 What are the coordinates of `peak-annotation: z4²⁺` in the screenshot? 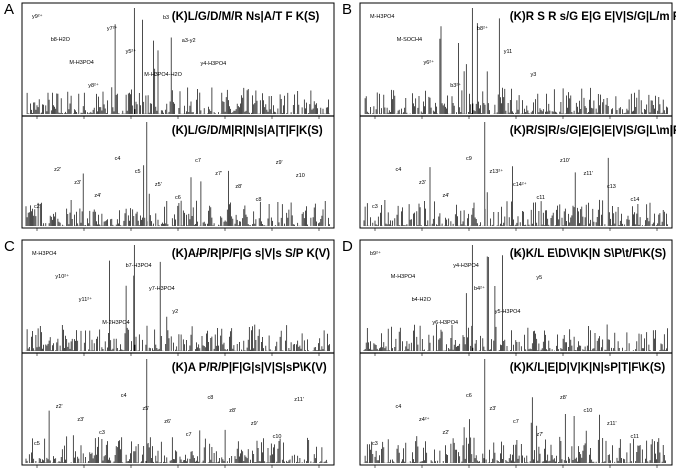 It's located at (424, 419).